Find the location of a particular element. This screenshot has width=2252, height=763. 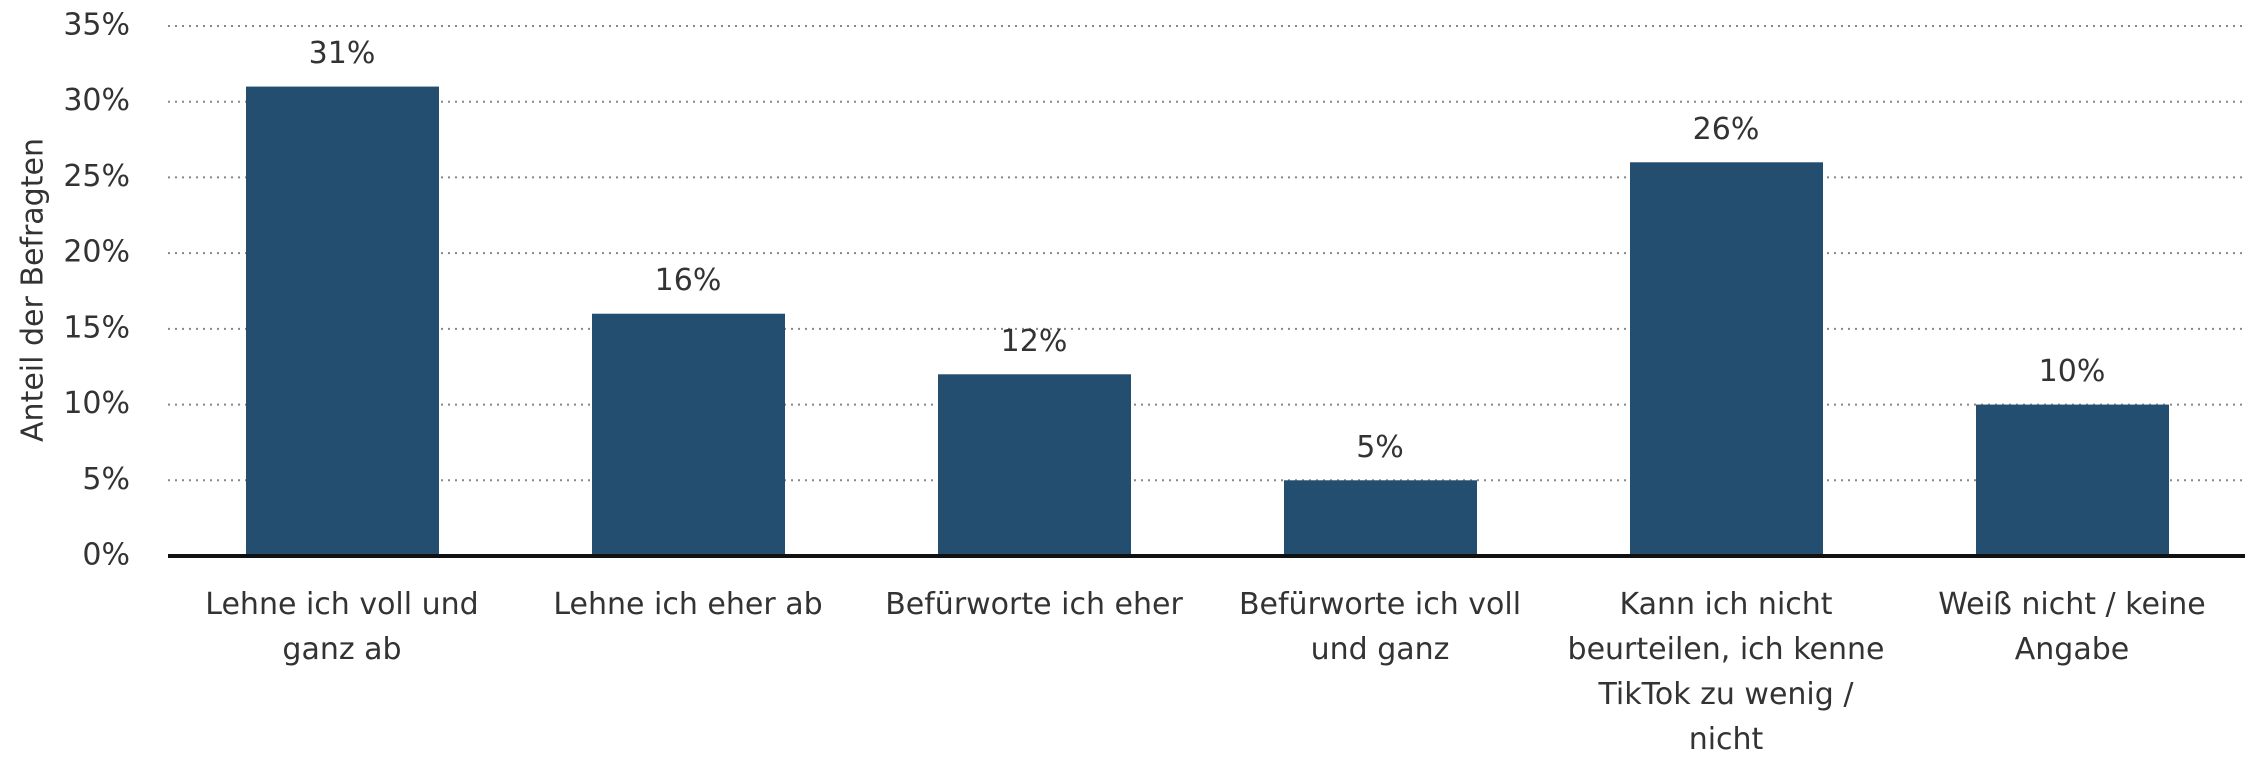

y-axis-label: Anteil der Befragten is located at coordinates (33, 290).